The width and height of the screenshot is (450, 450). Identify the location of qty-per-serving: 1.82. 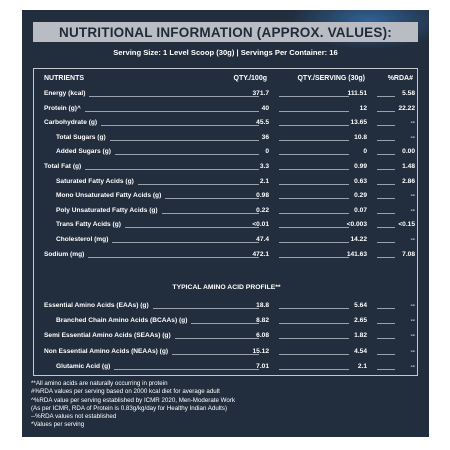
(360, 336).